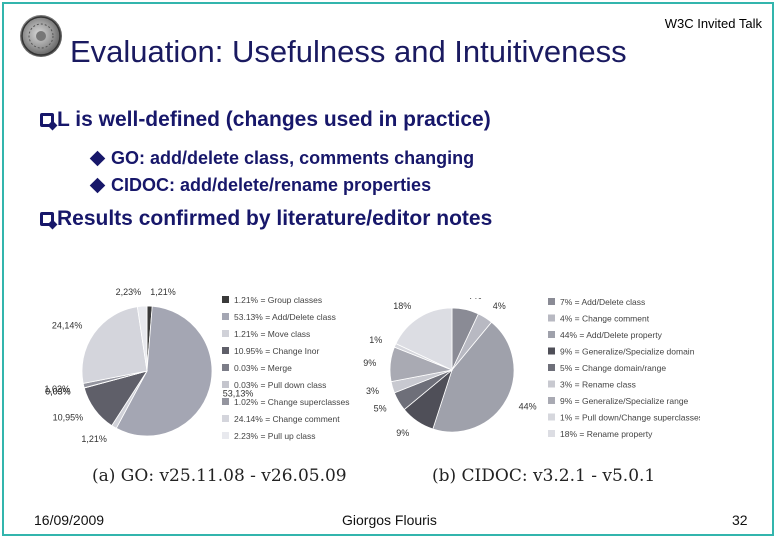 The image size is (780, 540). Describe the element at coordinates (292, 402) in the screenshot. I see `legend-entry: 1.02% = Change superclasses` at that location.